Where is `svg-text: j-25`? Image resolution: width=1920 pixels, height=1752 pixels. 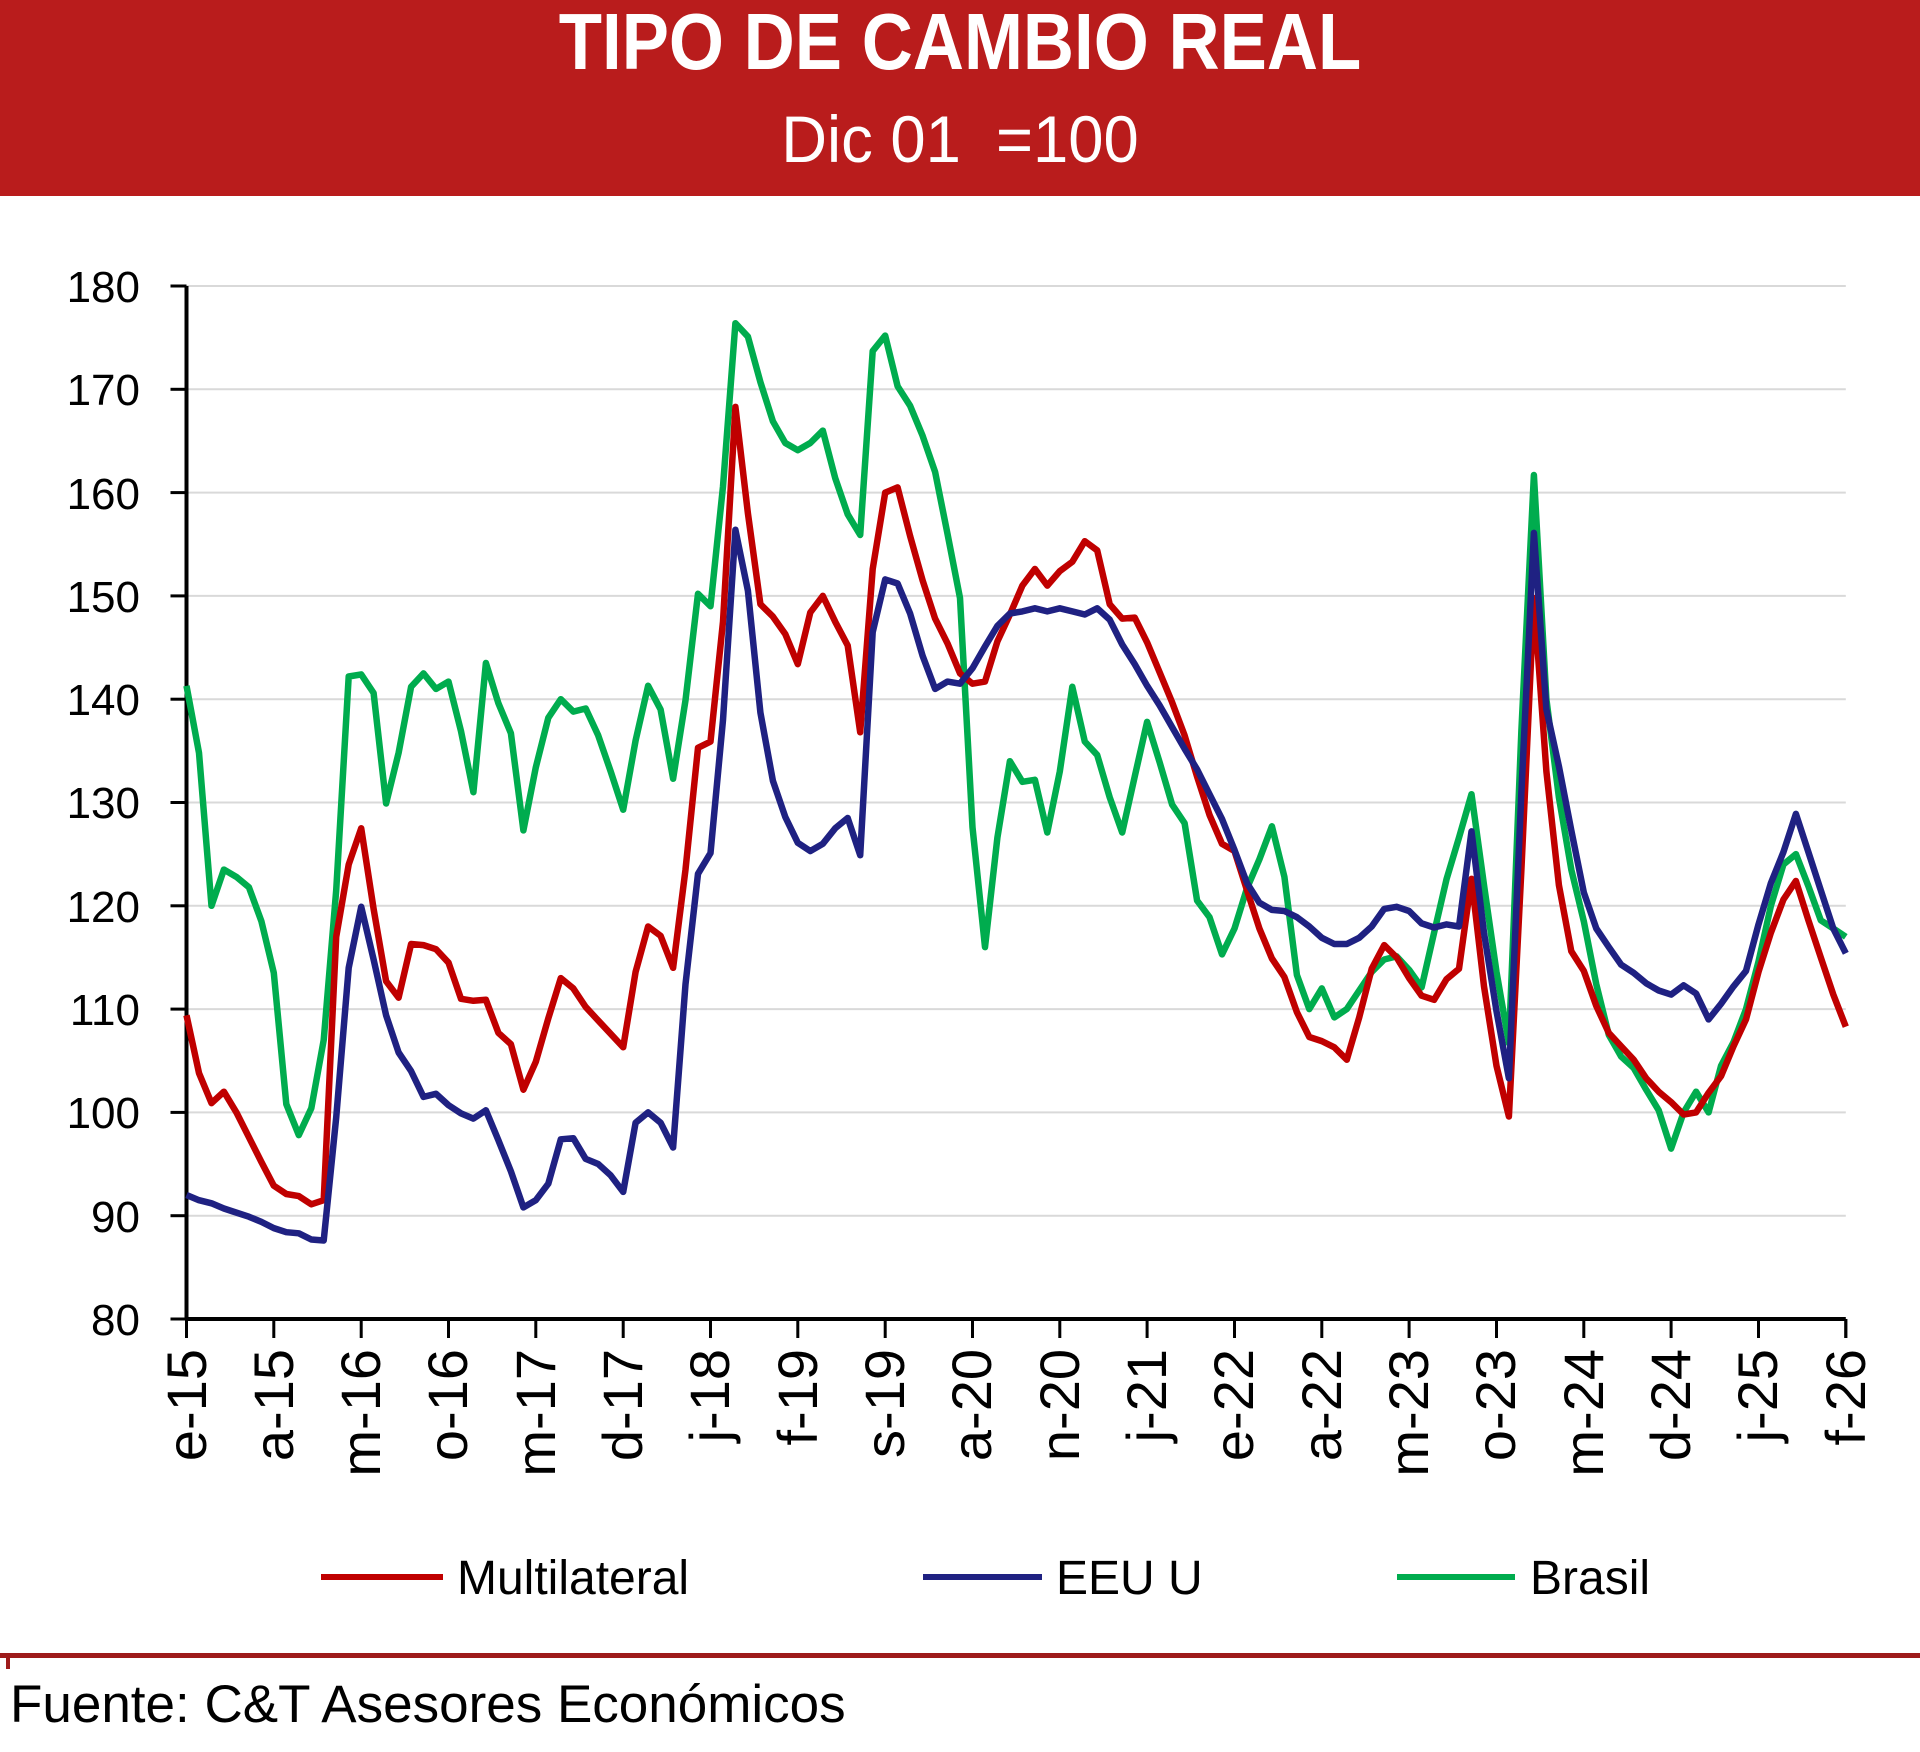 svg-text: j-25 is located at coordinates (1757, 1396).